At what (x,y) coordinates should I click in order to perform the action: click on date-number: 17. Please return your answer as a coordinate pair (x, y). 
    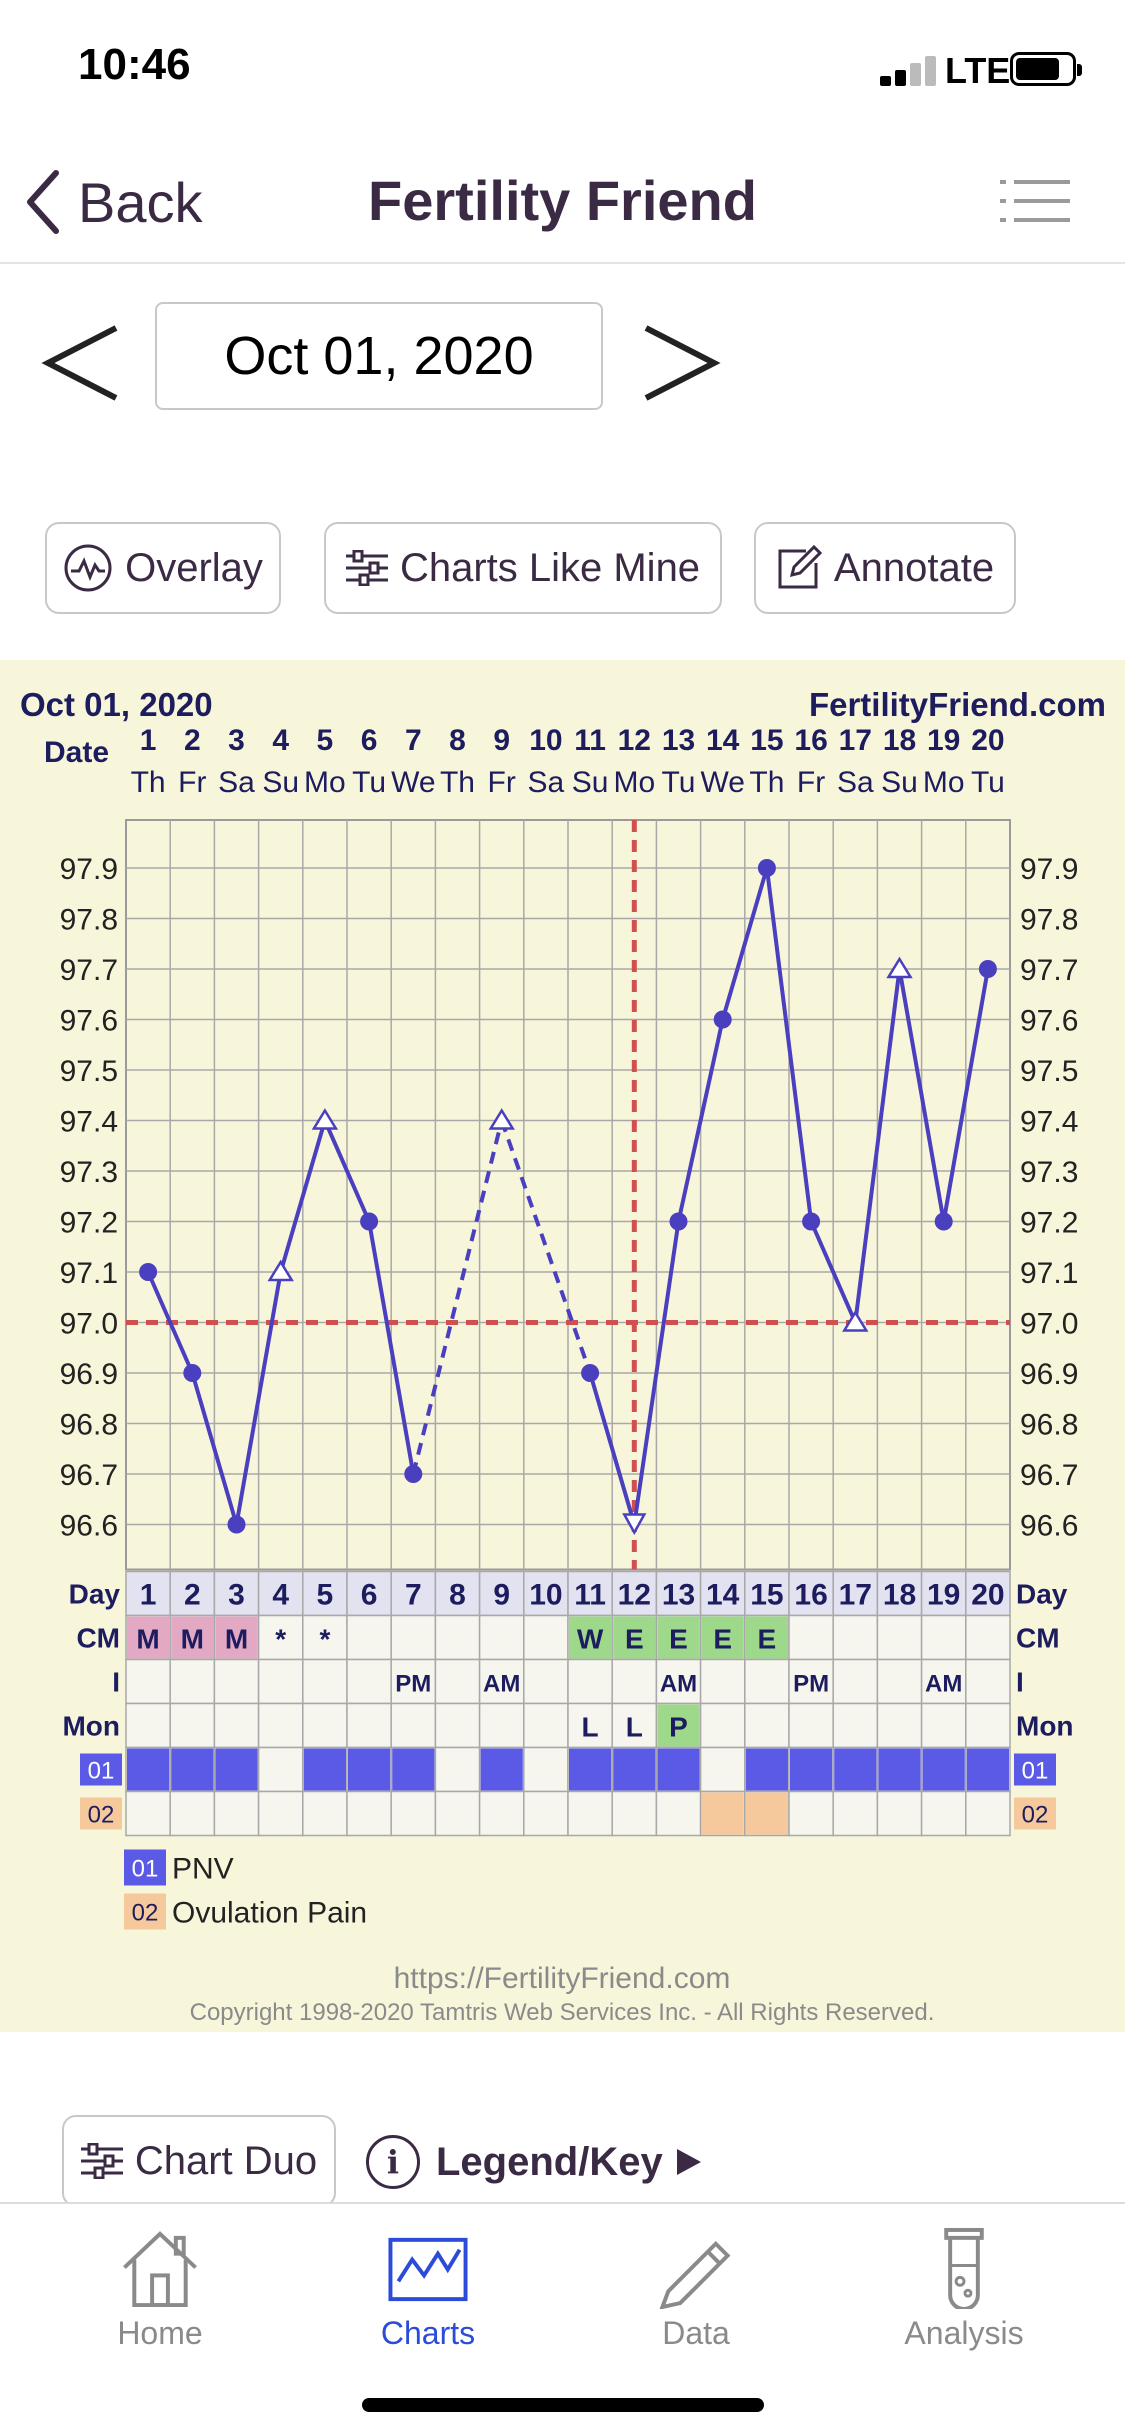
    Looking at the image, I should click on (855, 740).